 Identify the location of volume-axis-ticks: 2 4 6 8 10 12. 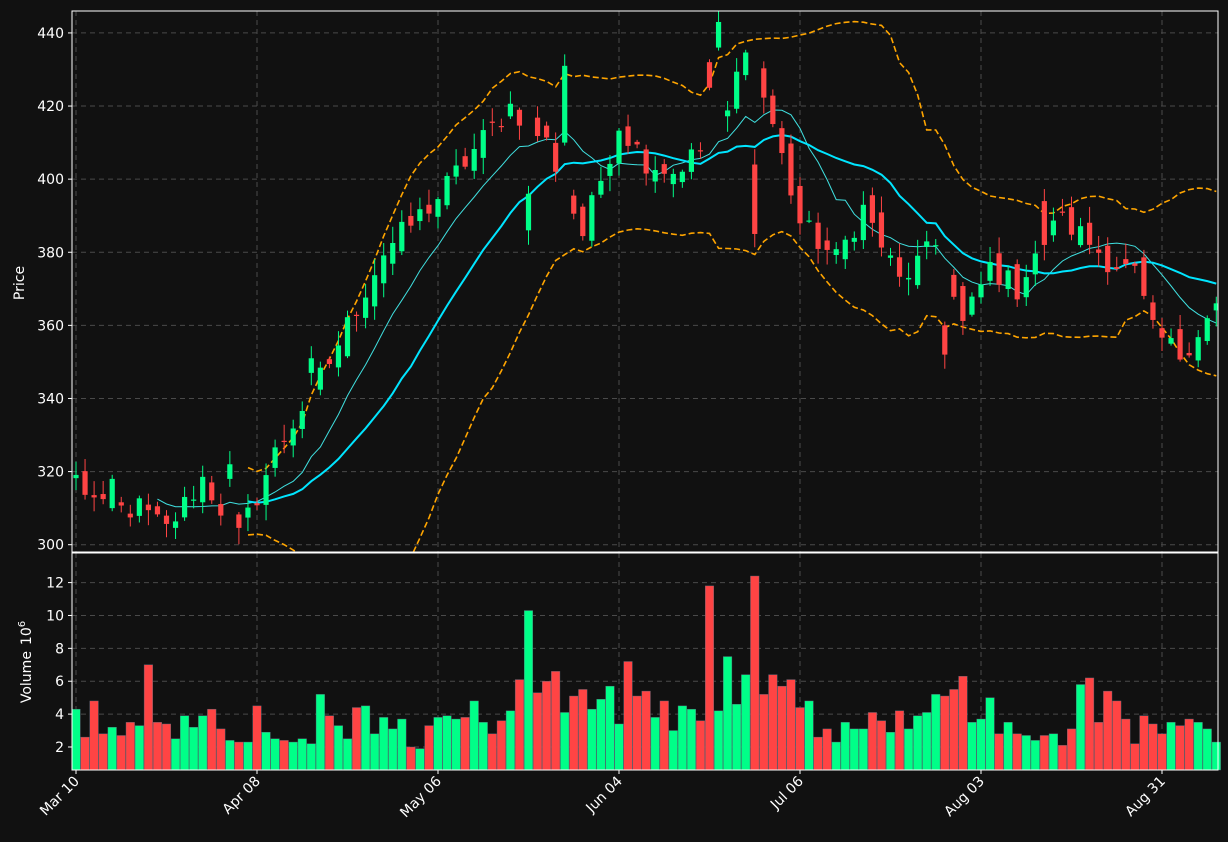
(59, 666).